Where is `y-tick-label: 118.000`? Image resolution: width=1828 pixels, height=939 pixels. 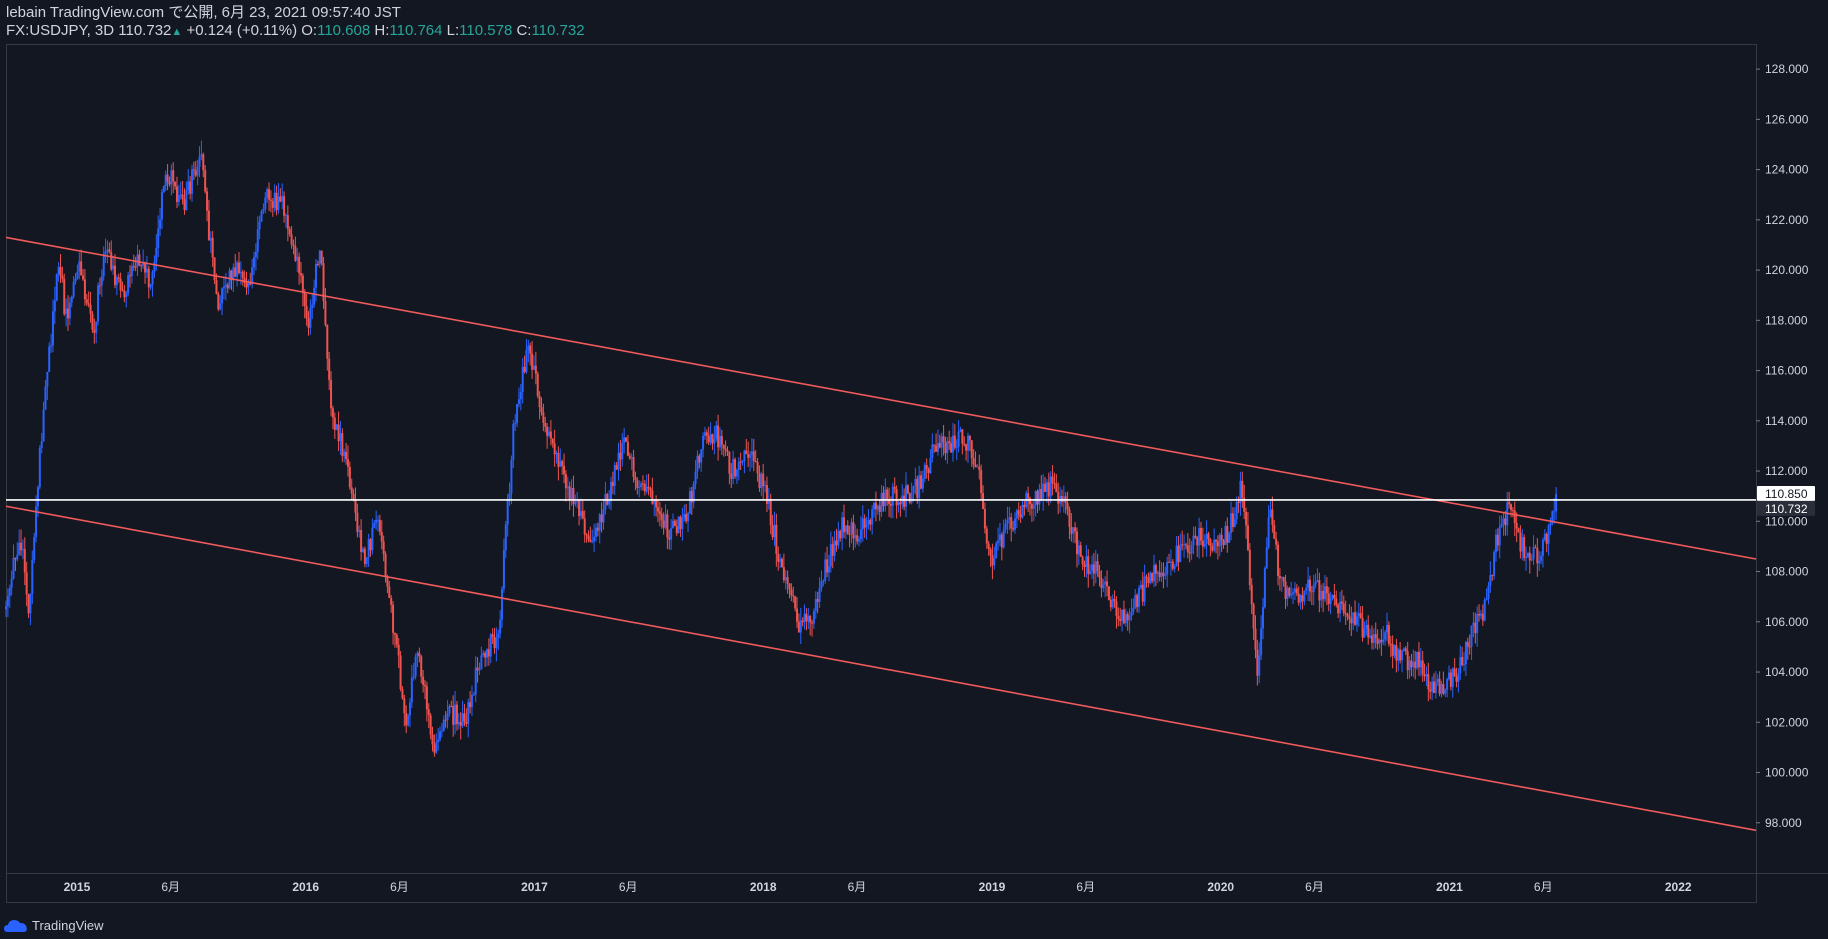
y-tick-label: 118.000 is located at coordinates (1786, 320).